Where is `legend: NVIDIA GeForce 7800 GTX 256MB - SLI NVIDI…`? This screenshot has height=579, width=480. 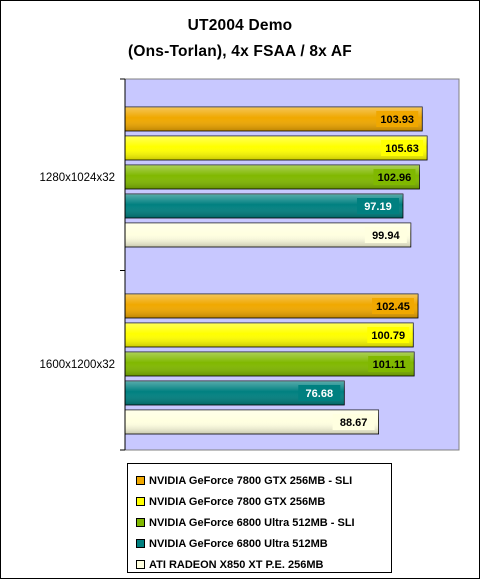
legend: NVIDIA GeForce 7800 GTX 256MB - SLI NVIDI… is located at coordinates (259, 518).